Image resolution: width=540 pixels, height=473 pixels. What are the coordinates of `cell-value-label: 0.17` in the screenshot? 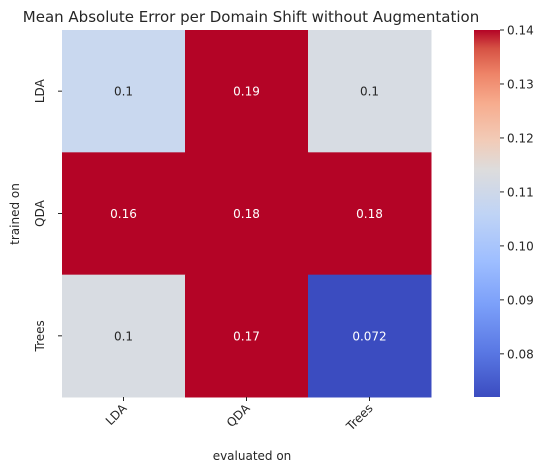 It's located at (246, 336).